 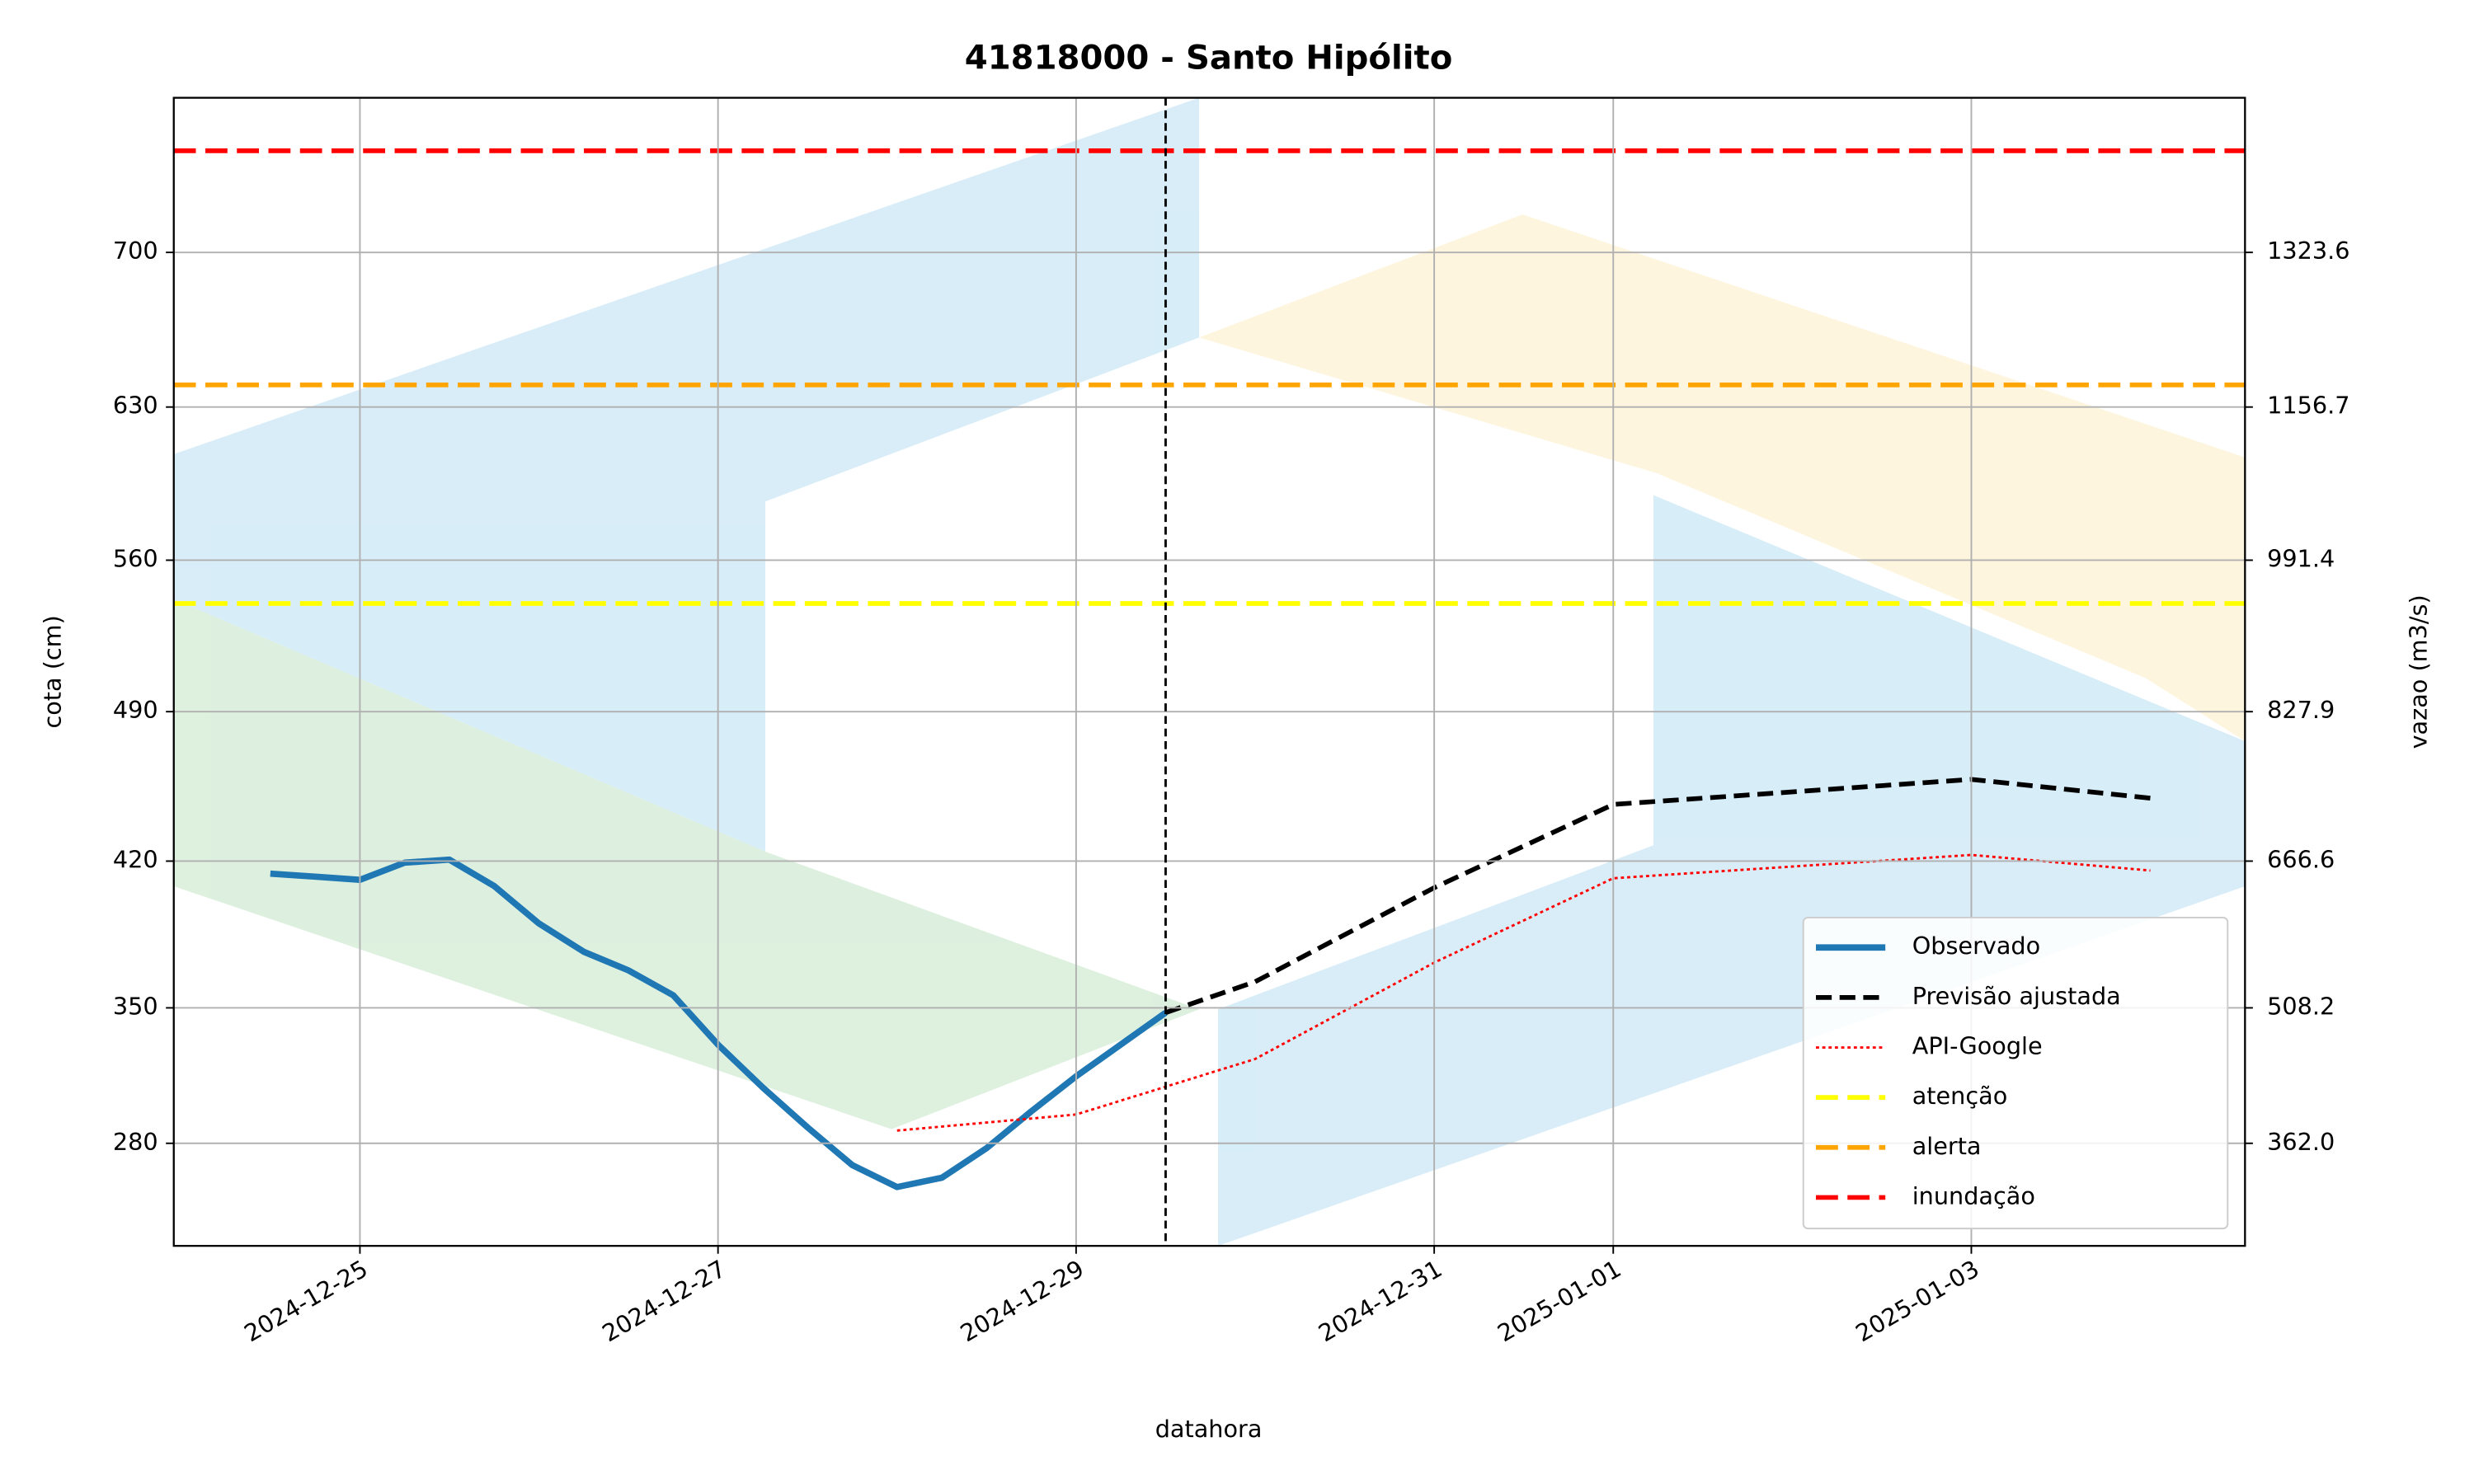 What do you see at coordinates (135, 558) in the screenshot?
I see `y-tick-label: 560` at bounding box center [135, 558].